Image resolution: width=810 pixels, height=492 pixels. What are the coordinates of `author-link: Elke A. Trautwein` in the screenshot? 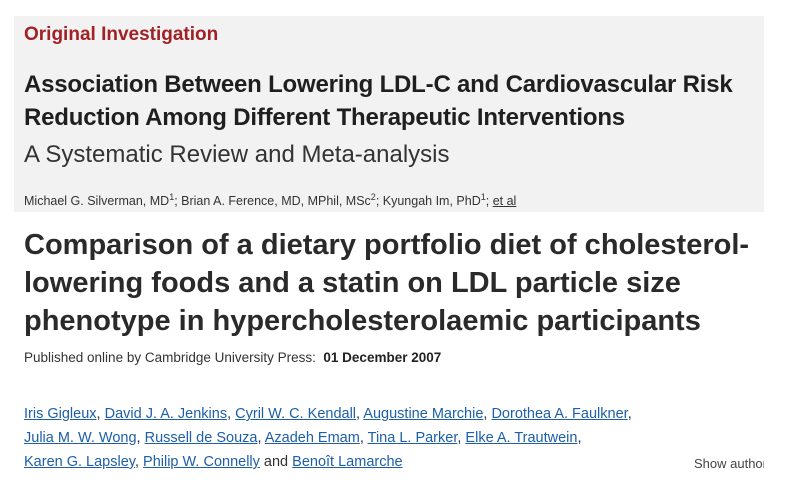 It's located at (521, 438).